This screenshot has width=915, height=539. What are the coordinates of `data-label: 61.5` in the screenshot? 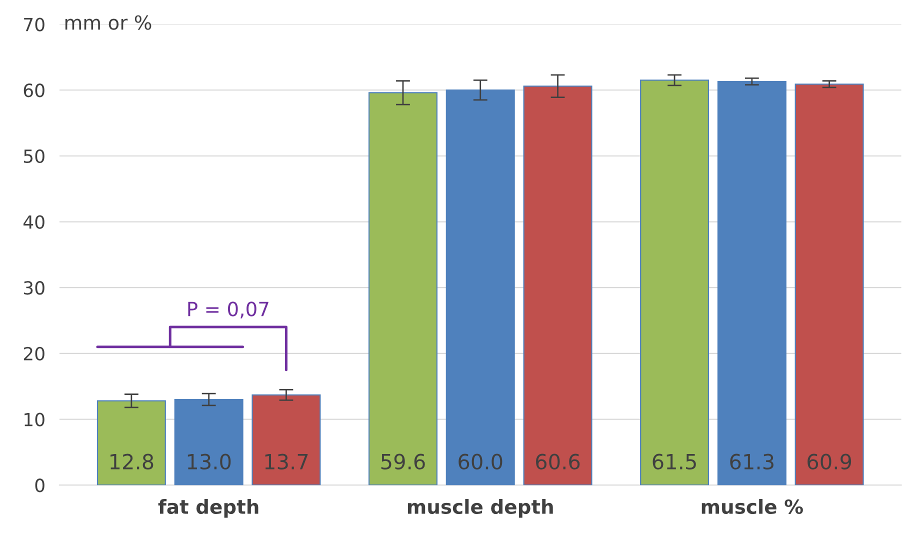 It's located at (674, 462).